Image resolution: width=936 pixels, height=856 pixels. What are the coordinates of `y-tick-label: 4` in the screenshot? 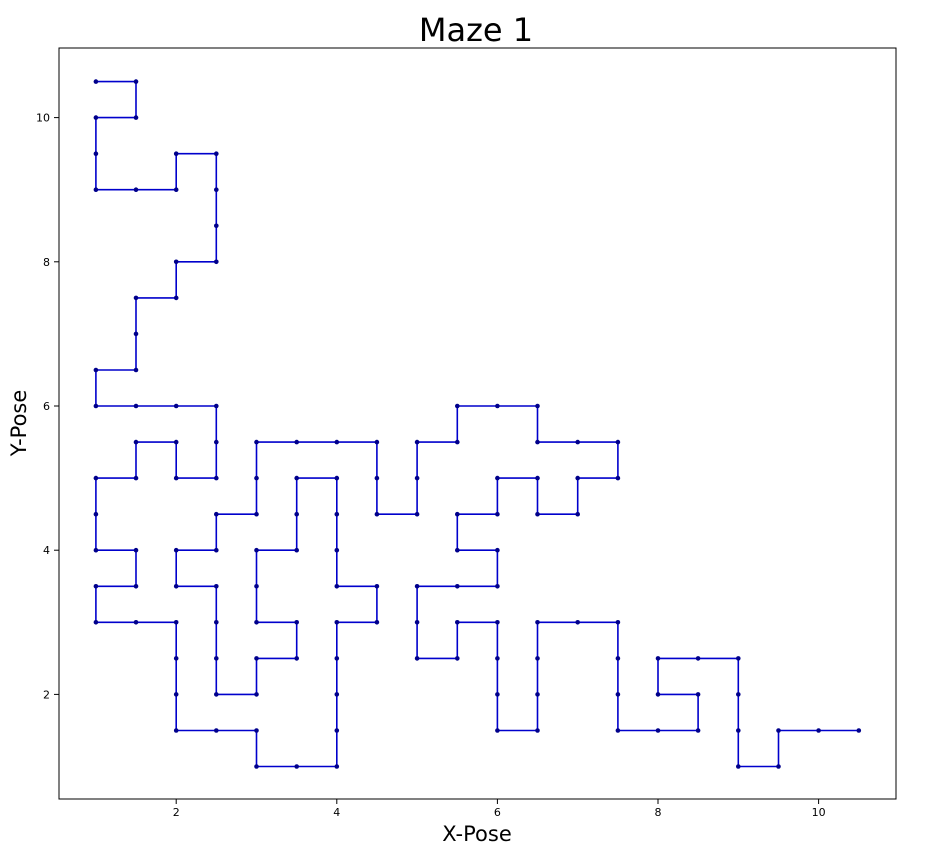 It's located at (46, 550).